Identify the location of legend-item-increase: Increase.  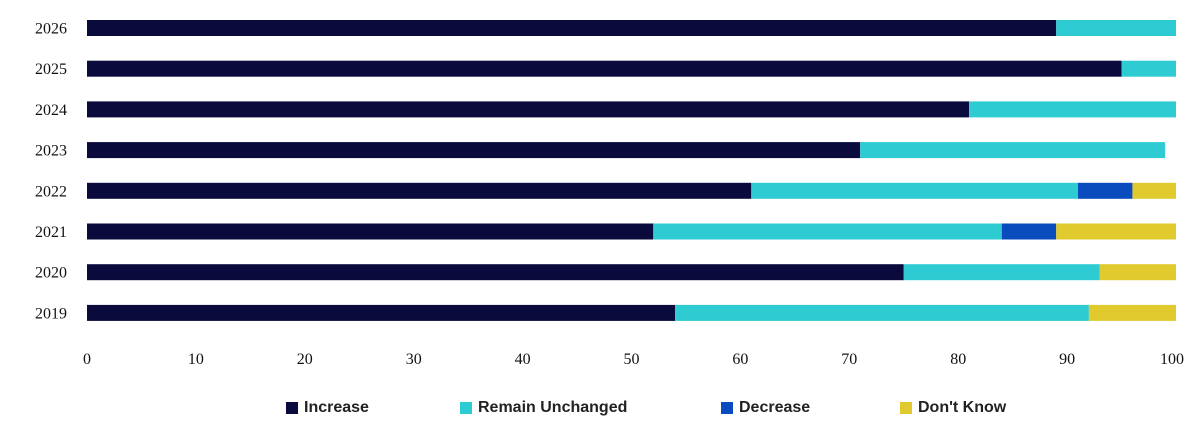
(327, 408).